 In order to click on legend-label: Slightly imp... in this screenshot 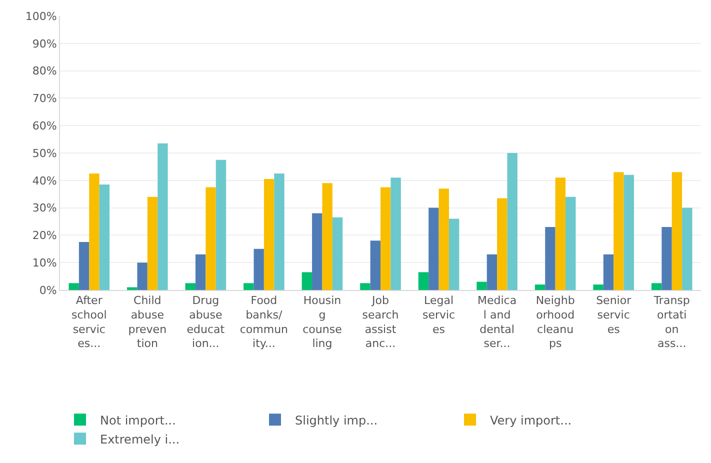, I will do `click(336, 420)`.